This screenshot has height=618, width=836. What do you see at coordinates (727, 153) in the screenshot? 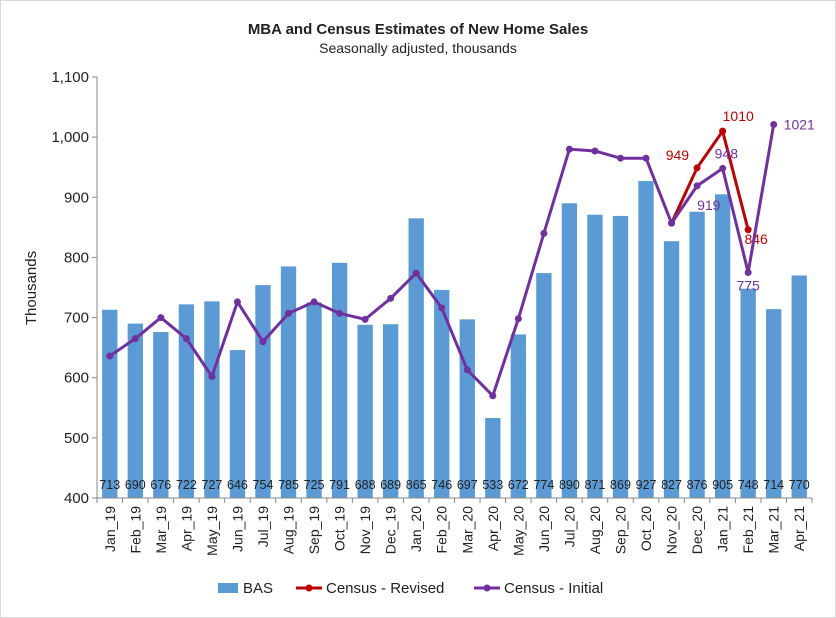
I see `data-label: 948` at bounding box center [727, 153].